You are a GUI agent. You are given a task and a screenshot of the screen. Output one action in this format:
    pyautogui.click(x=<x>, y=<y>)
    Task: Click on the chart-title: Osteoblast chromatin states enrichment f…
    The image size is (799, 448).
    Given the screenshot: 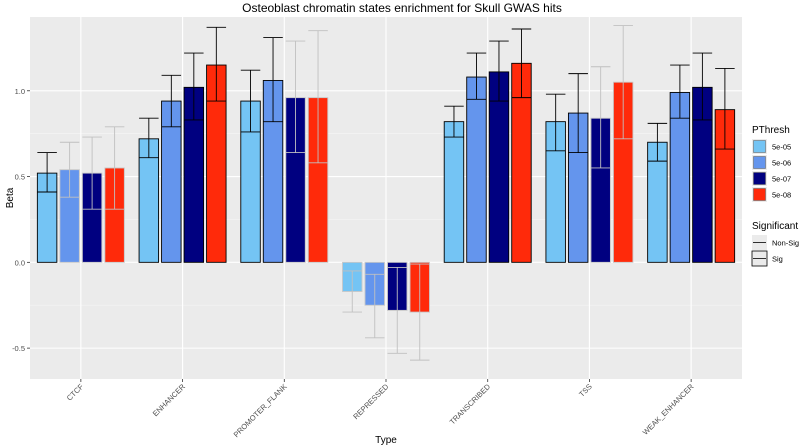 What is the action you would take?
    pyautogui.click(x=402, y=8)
    